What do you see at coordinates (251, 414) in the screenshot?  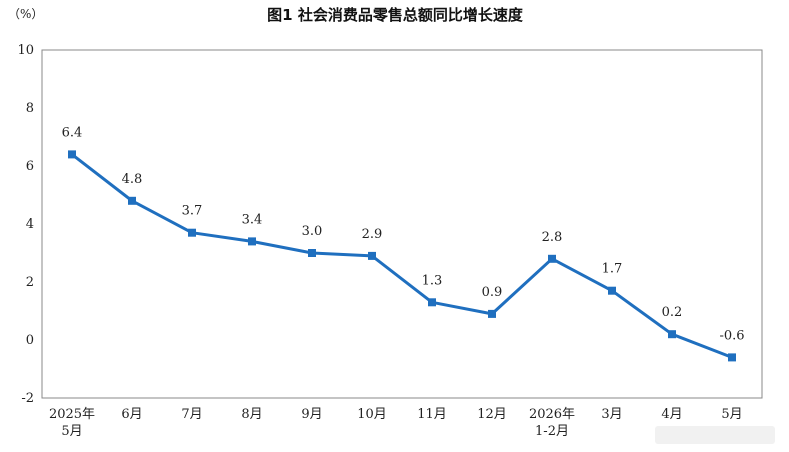 I see `x-tick-label: 8月` at bounding box center [251, 414].